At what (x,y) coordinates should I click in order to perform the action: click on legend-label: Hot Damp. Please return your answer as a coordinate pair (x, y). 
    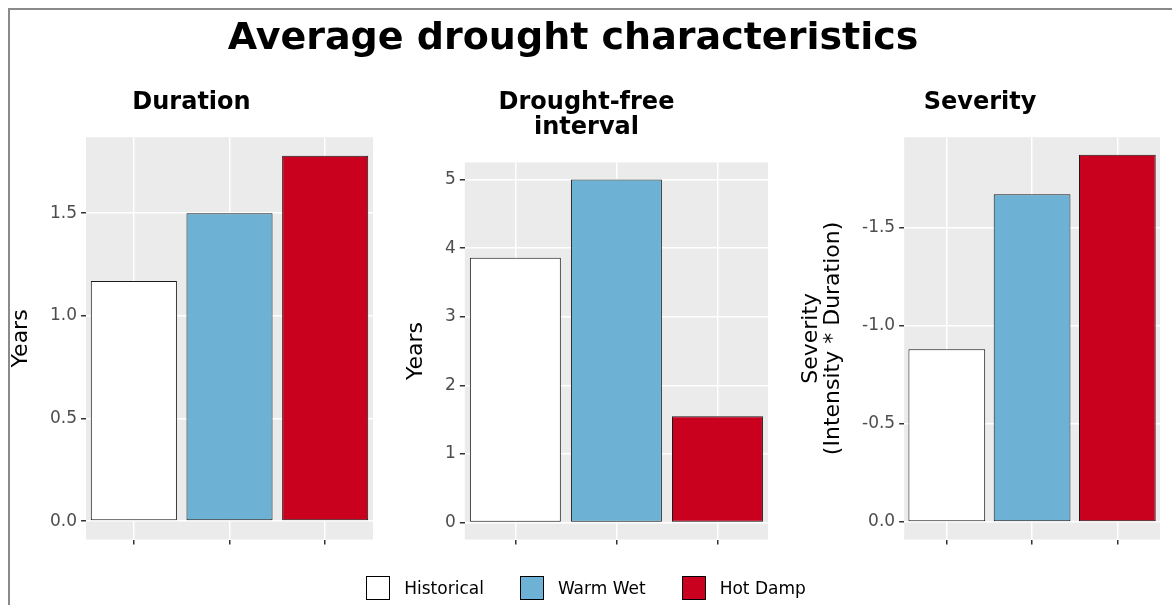
    Looking at the image, I should click on (762, 588).